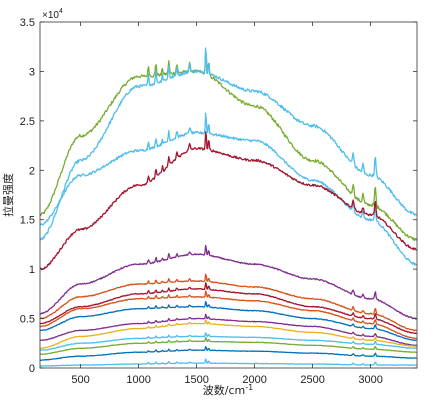  I want to click on y-tick-label: 2.5, so click(27, 122).